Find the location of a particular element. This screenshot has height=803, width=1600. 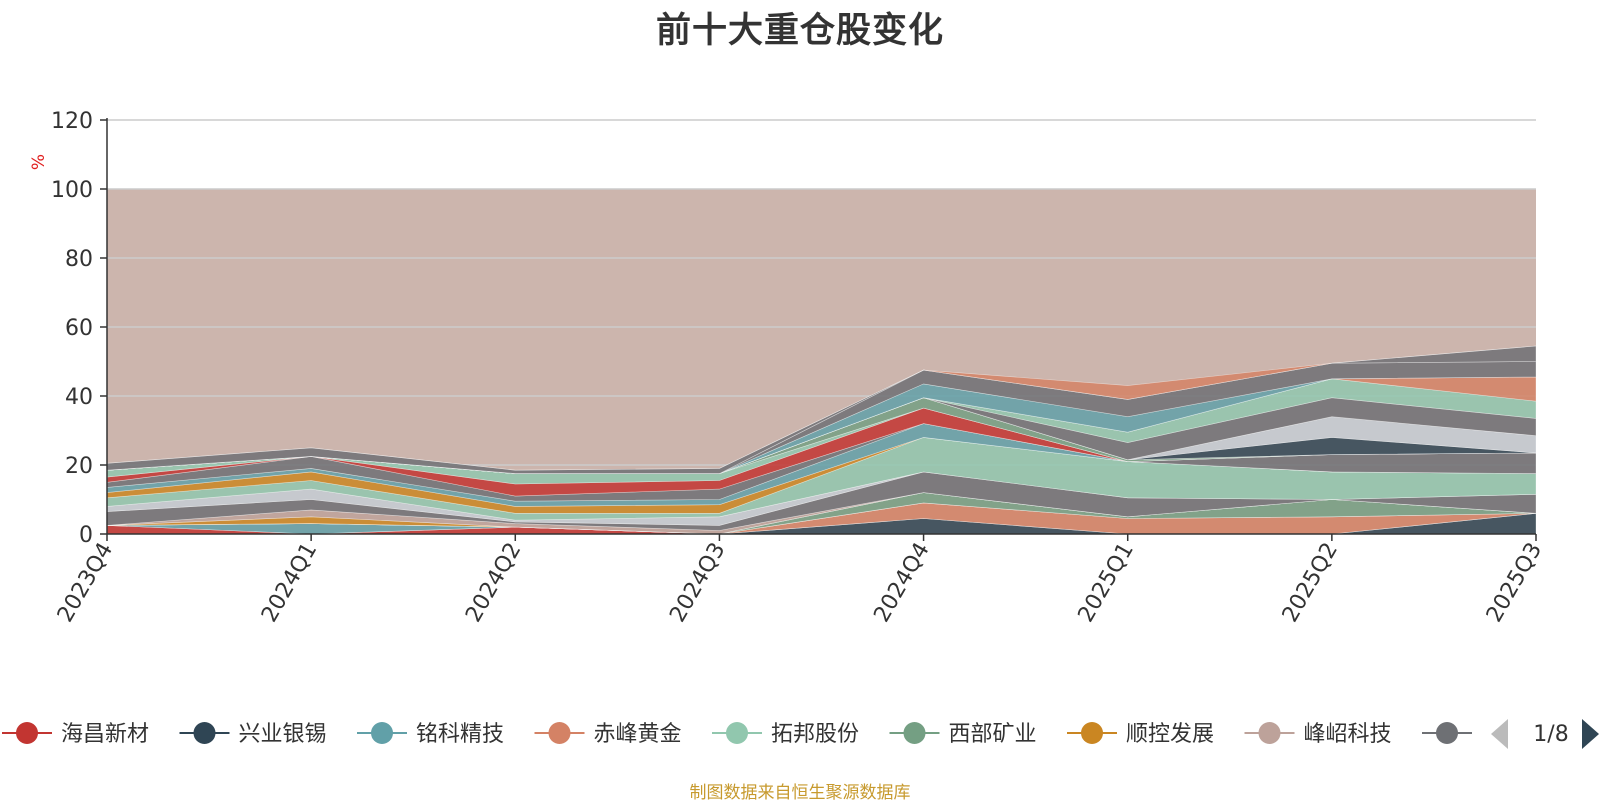

legend-item: 峰岹科技 is located at coordinates (1318, 734).